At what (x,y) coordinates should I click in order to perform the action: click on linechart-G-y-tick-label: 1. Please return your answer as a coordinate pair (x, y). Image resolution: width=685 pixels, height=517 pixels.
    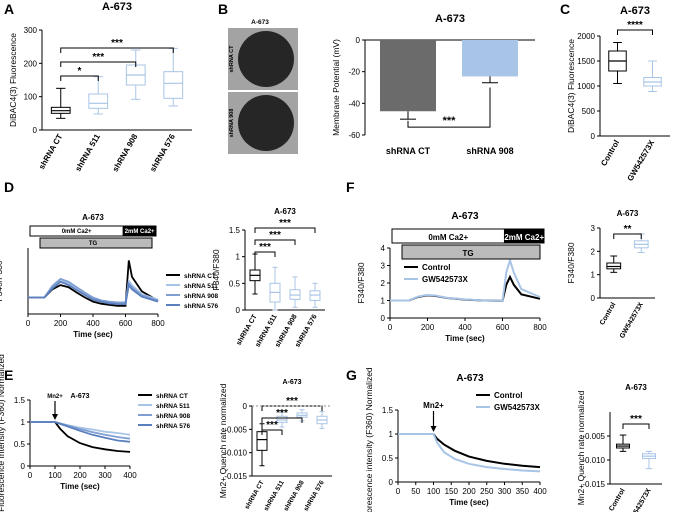
    Looking at the image, I should click on (391, 434).